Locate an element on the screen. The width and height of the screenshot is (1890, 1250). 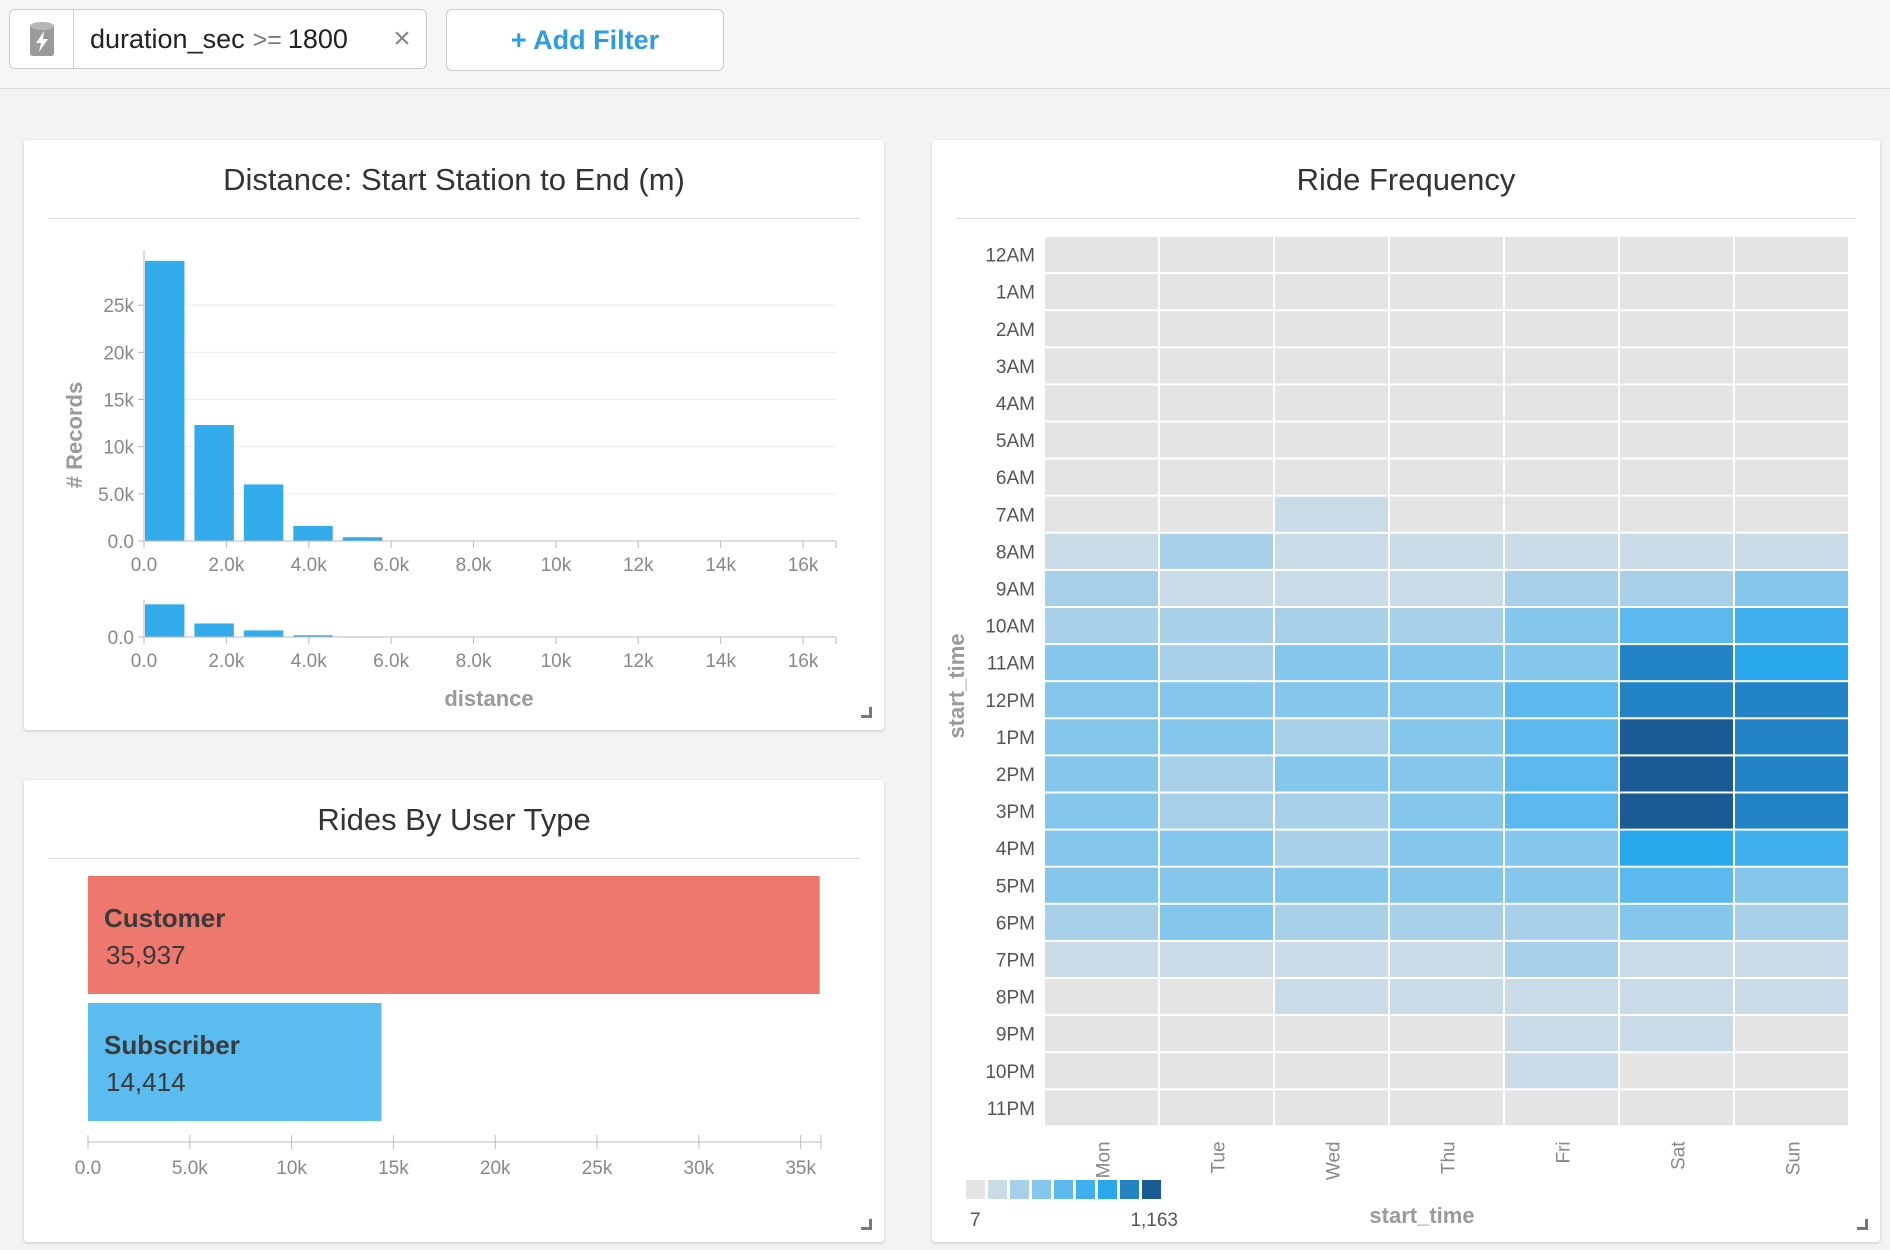
add-filter-button: + Add Filter is located at coordinates (585, 40).